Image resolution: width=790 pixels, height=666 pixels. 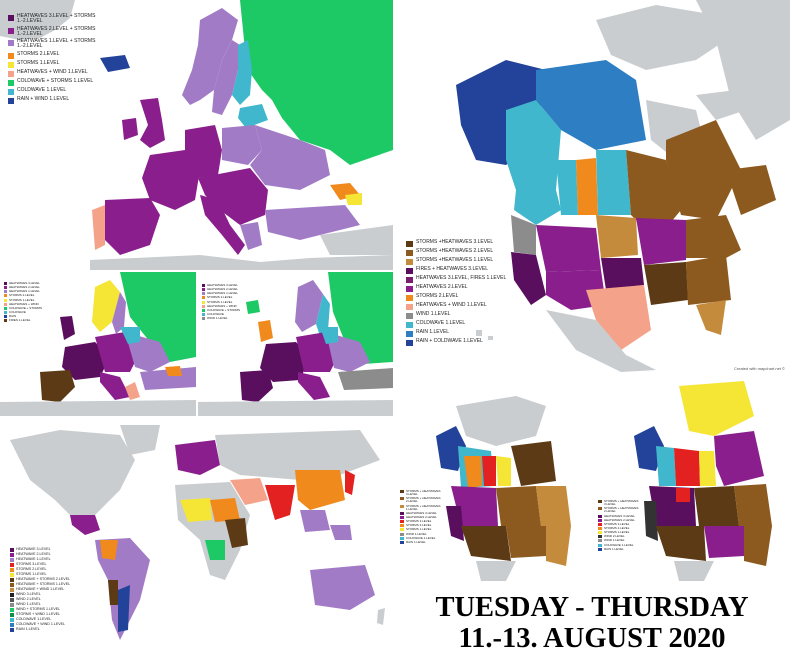 I want to click on legend-item: STORMS 3.LEVEL, so click(x=623, y=524).